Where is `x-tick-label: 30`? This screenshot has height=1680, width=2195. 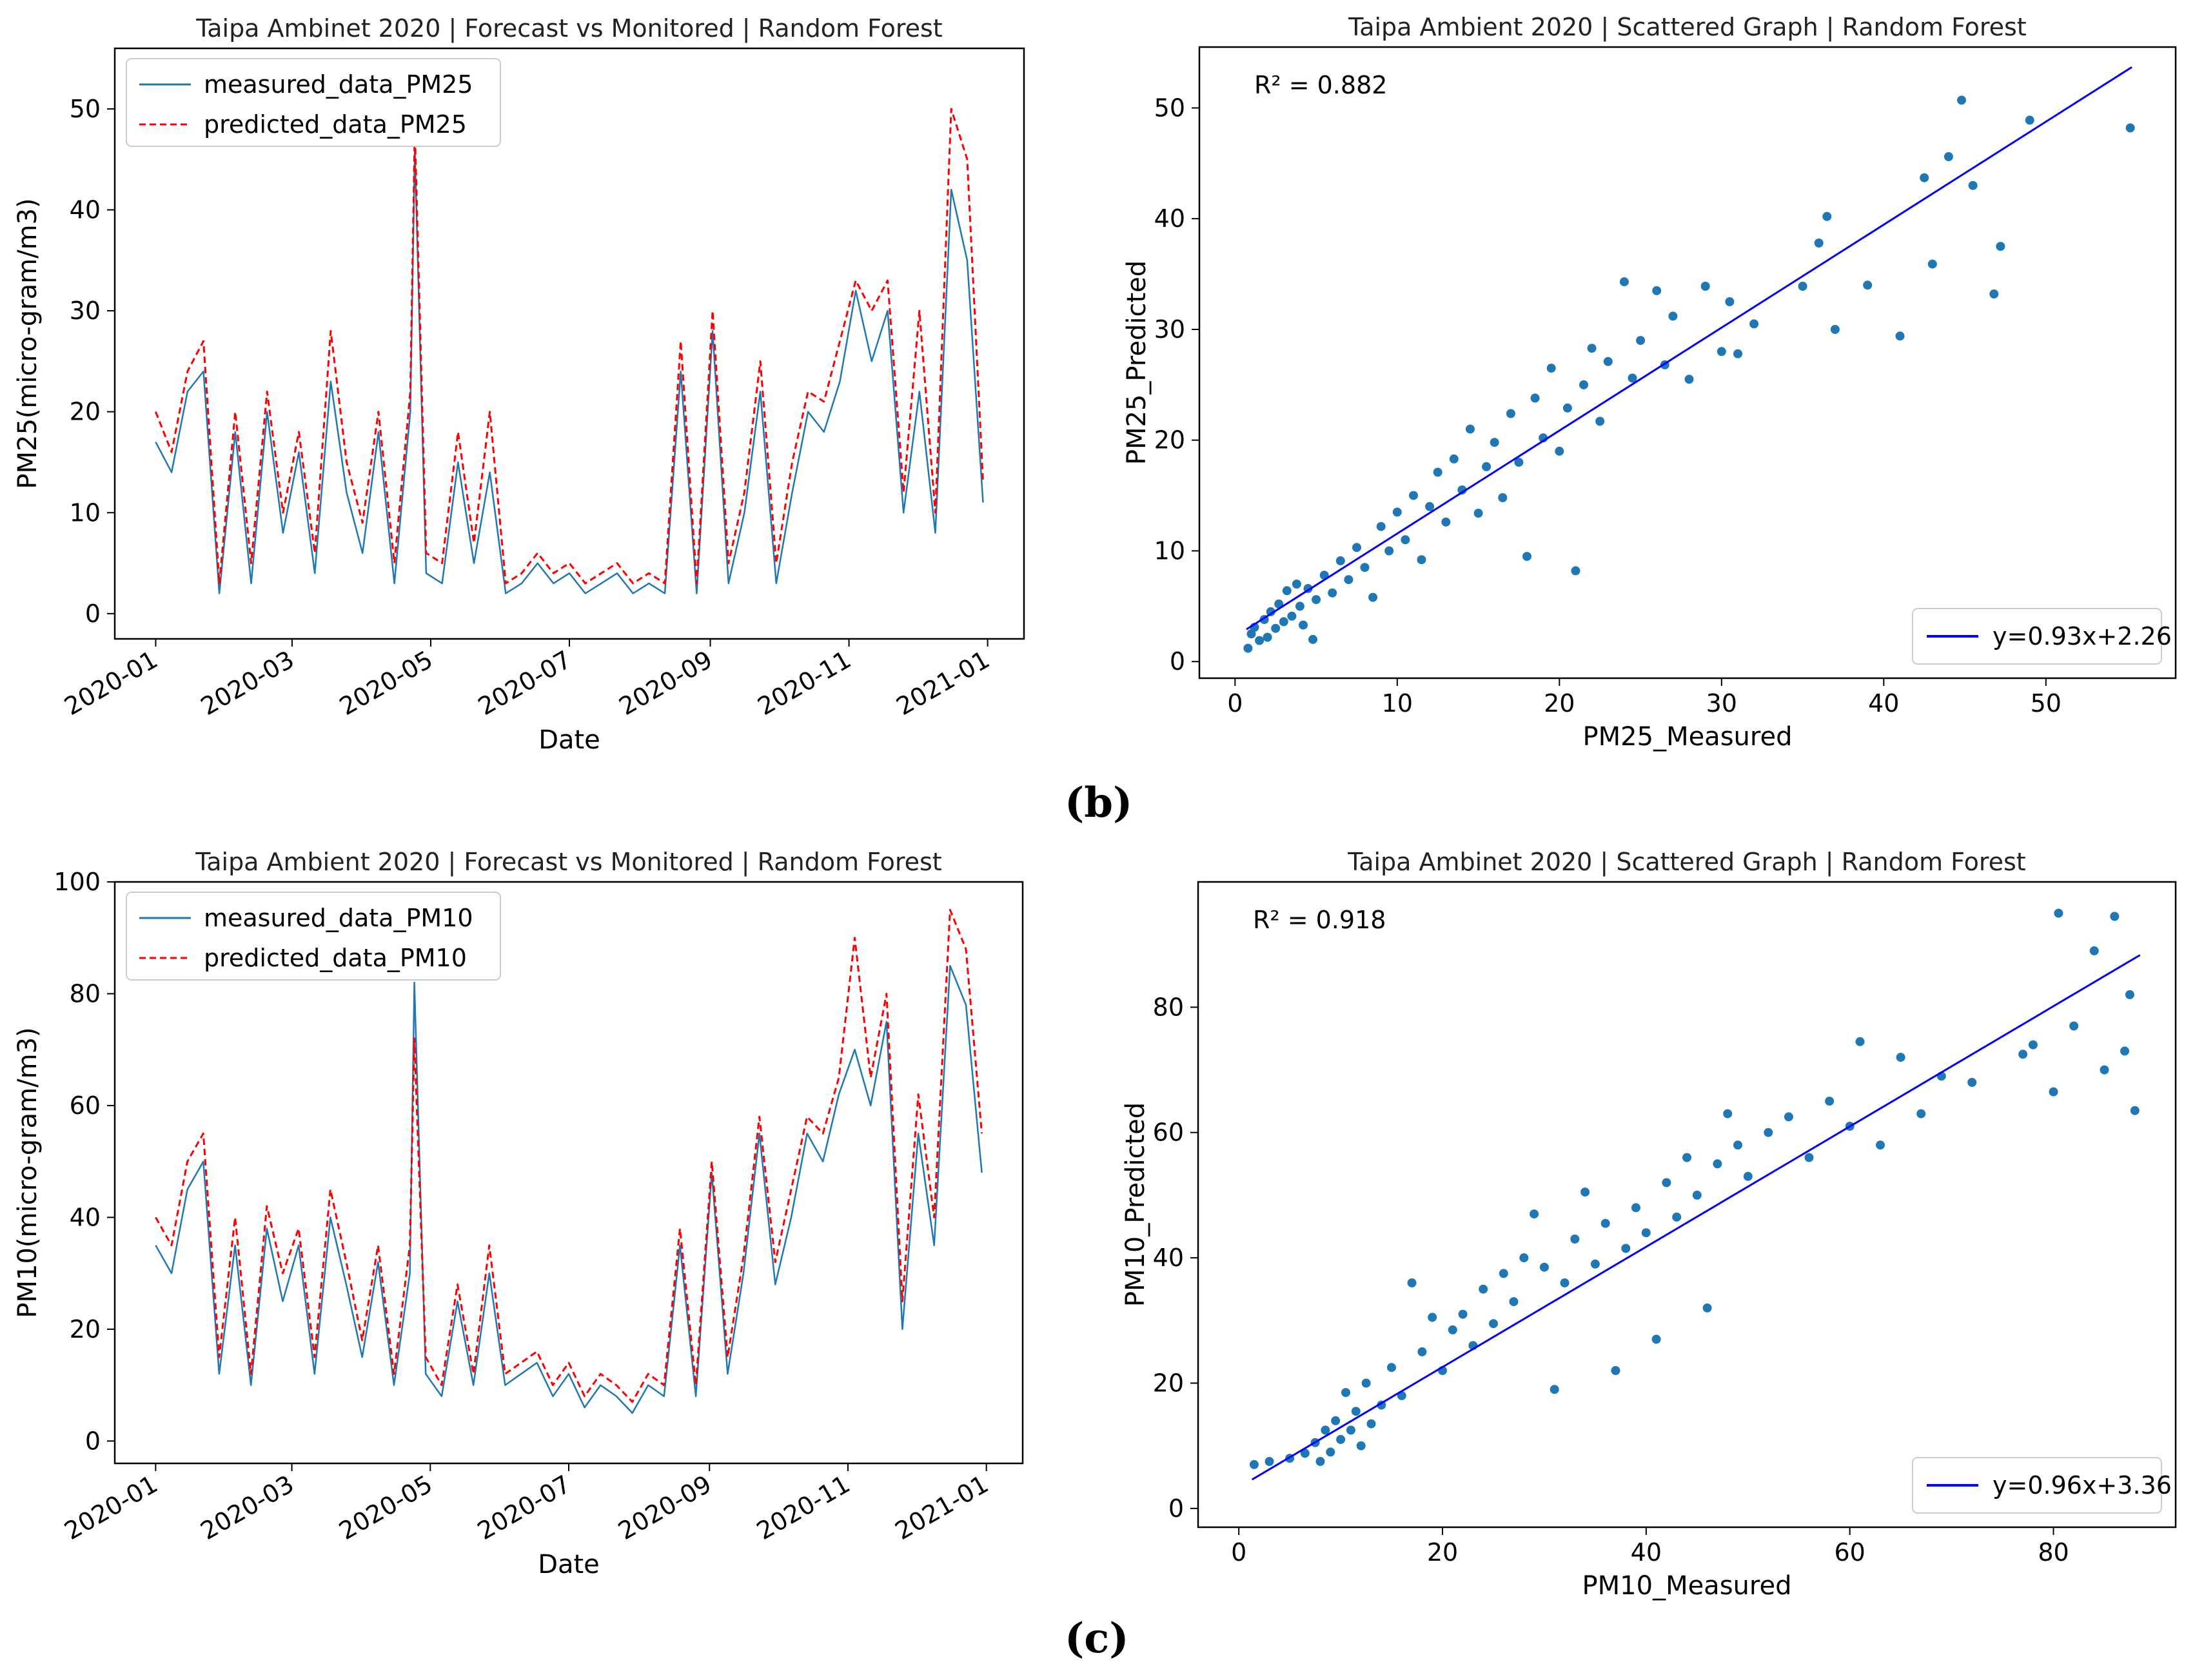
x-tick-label: 30 is located at coordinates (1721, 703).